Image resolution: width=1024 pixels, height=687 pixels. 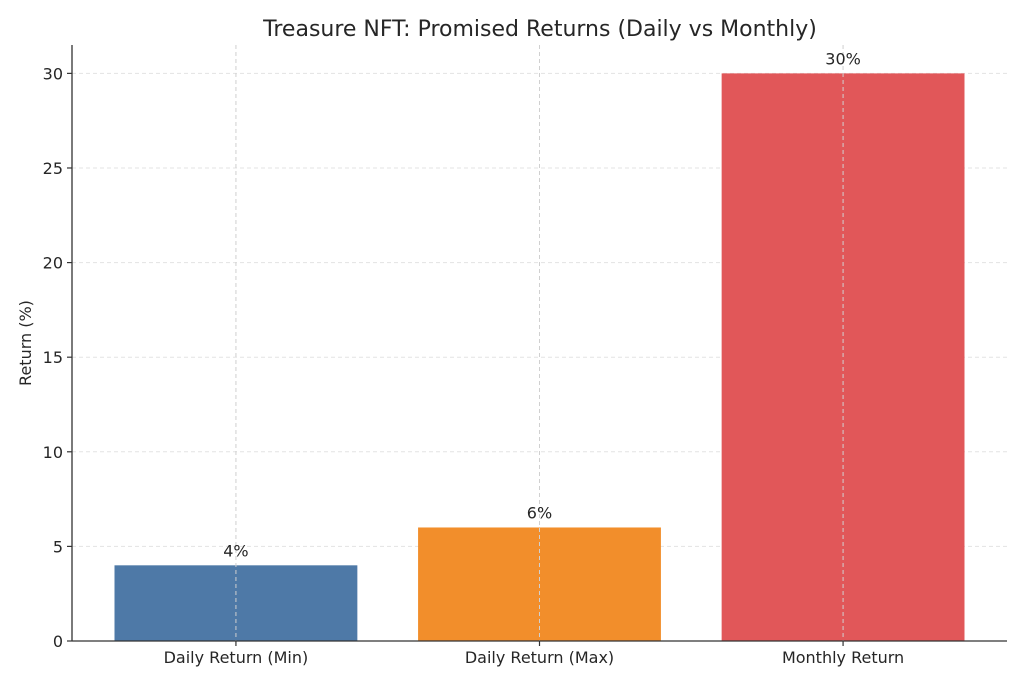 What do you see at coordinates (58, 641) in the screenshot?
I see `y-tick-label: 0` at bounding box center [58, 641].